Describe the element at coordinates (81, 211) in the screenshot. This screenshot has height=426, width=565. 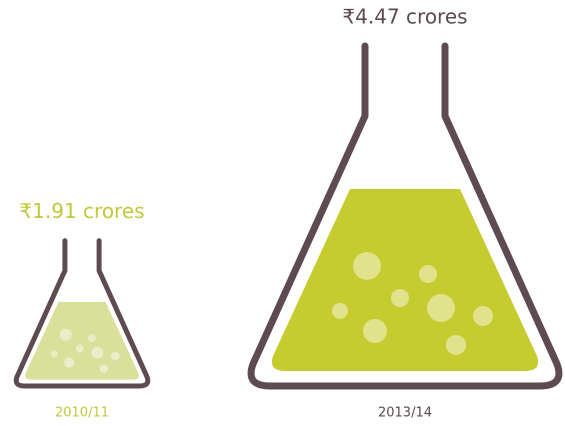
I see `value-label: ₹1.91 crores` at that location.